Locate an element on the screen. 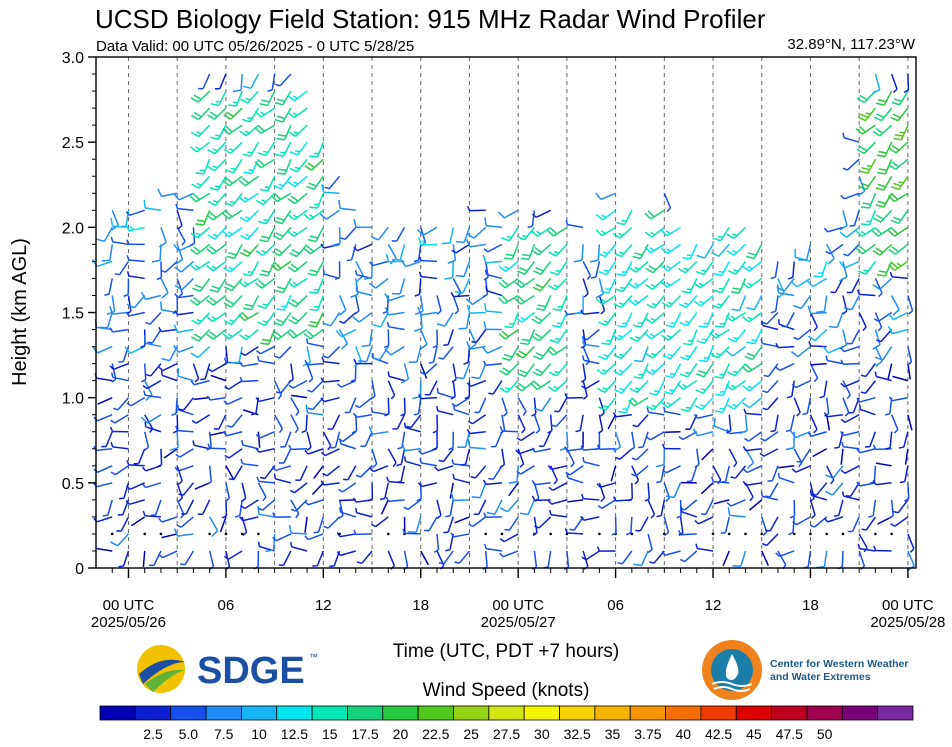 This screenshot has width=952, height=747. colorbar-box is located at coordinates (506, 713).